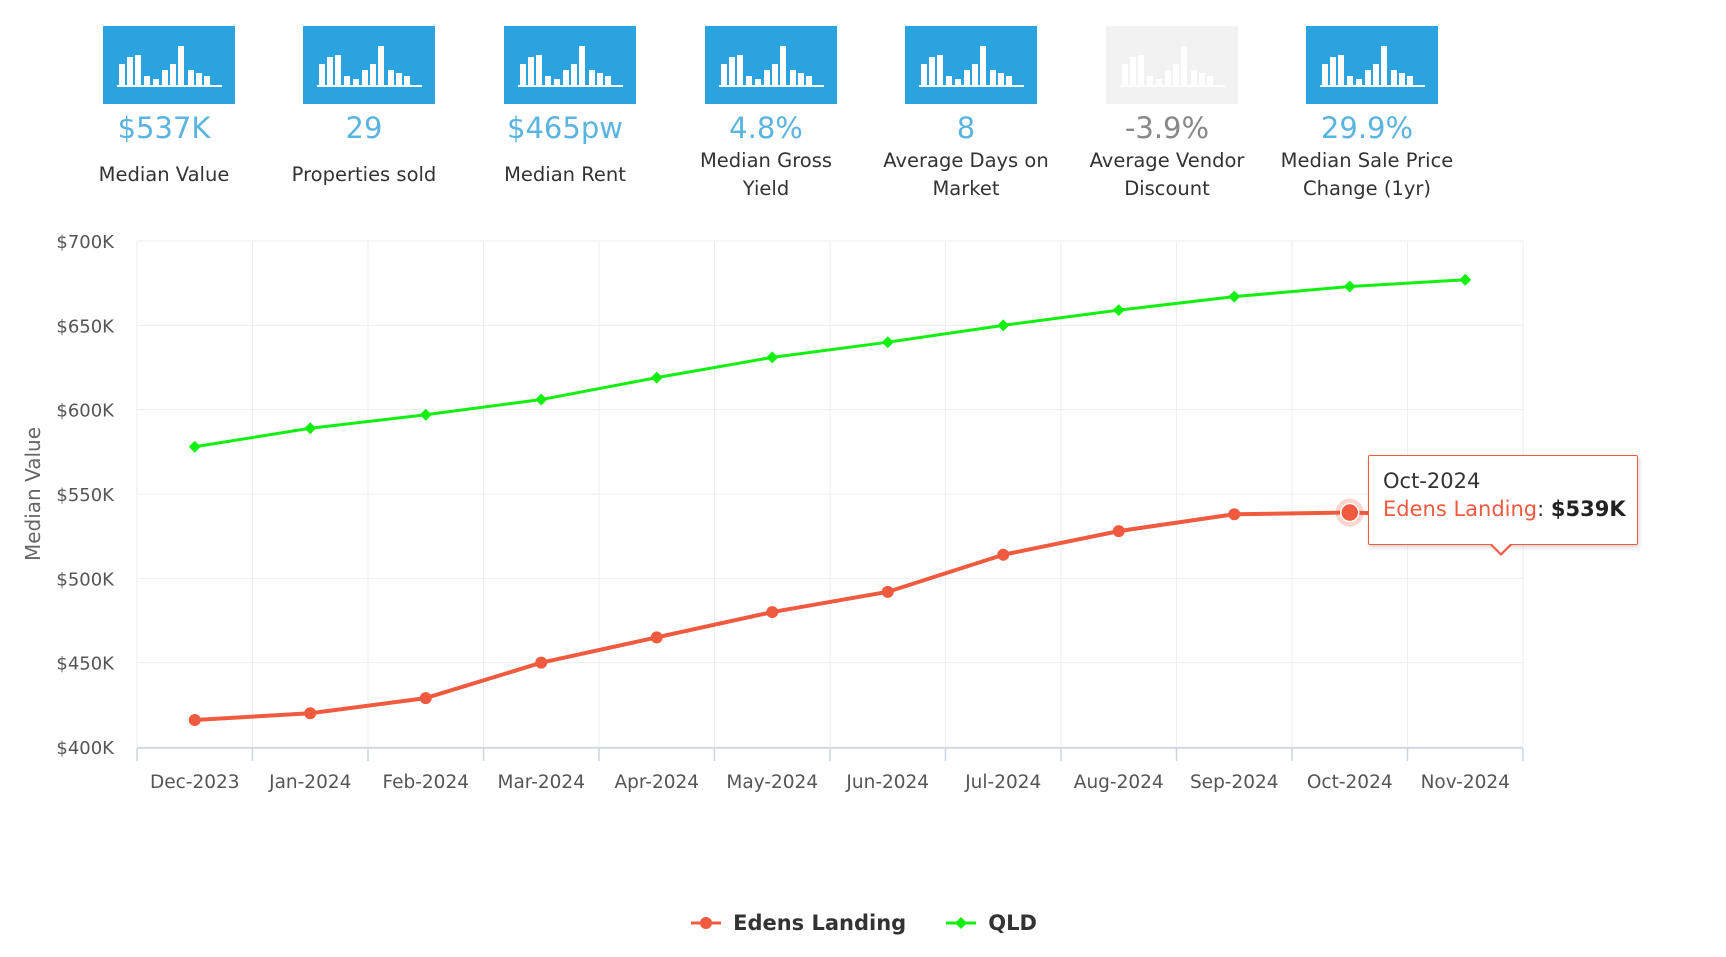  Describe the element at coordinates (1234, 782) in the screenshot. I see `x-tick-label: Sep-2024` at that location.